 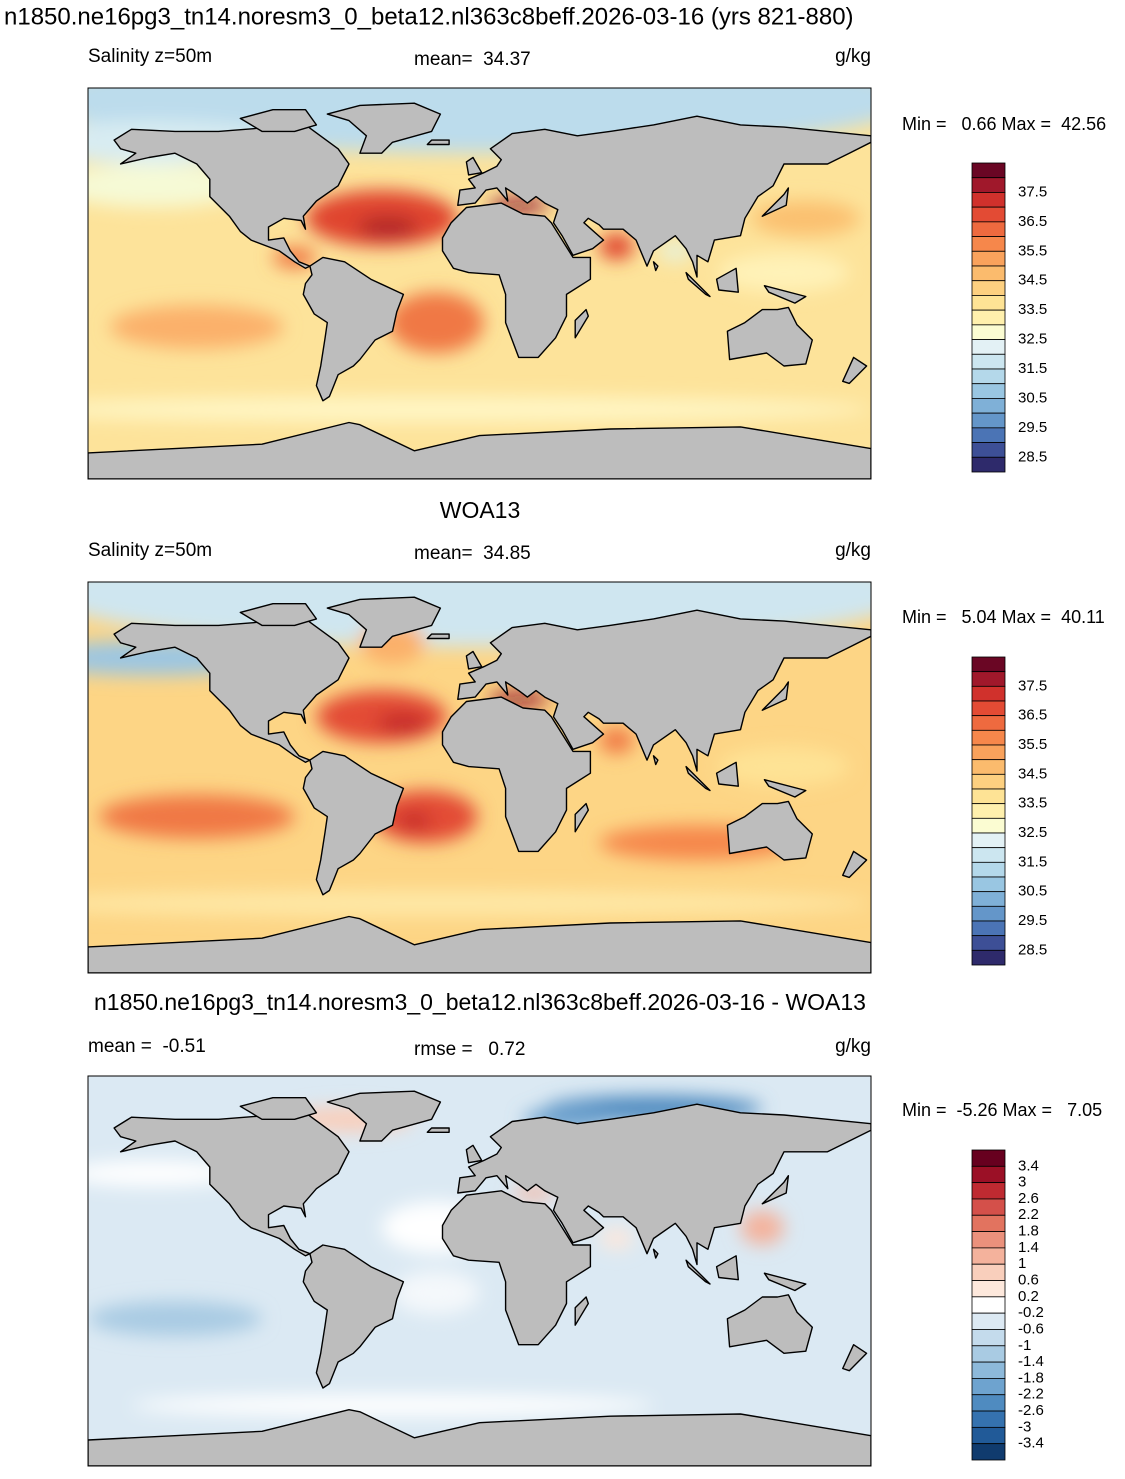 I want to click on colorbar-label: -1.8, so click(x=1031, y=1377).